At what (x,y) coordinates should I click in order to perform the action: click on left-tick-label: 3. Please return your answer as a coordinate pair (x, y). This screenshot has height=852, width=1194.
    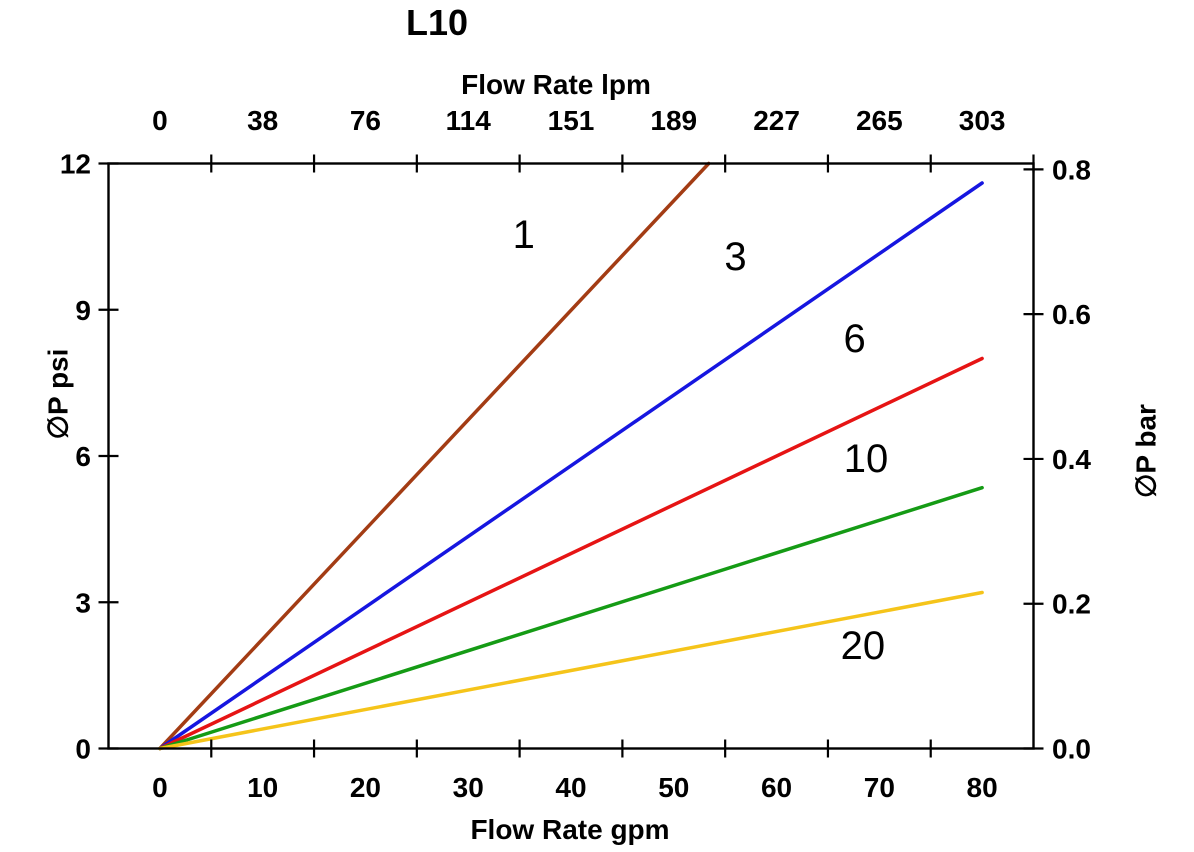
    Looking at the image, I should click on (83, 602).